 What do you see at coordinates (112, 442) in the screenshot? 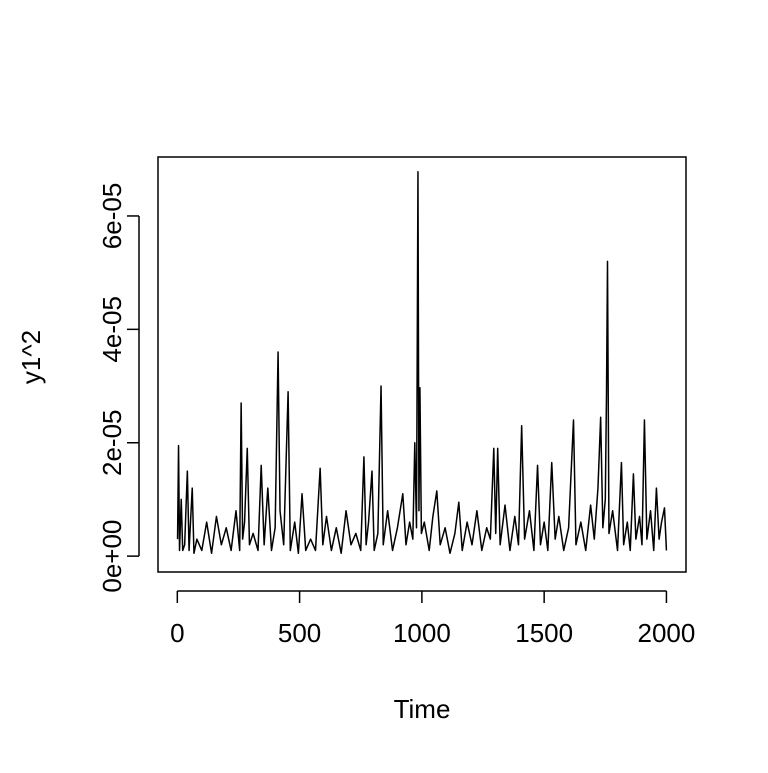
I see `y-tick-label: 2e-05` at bounding box center [112, 442].